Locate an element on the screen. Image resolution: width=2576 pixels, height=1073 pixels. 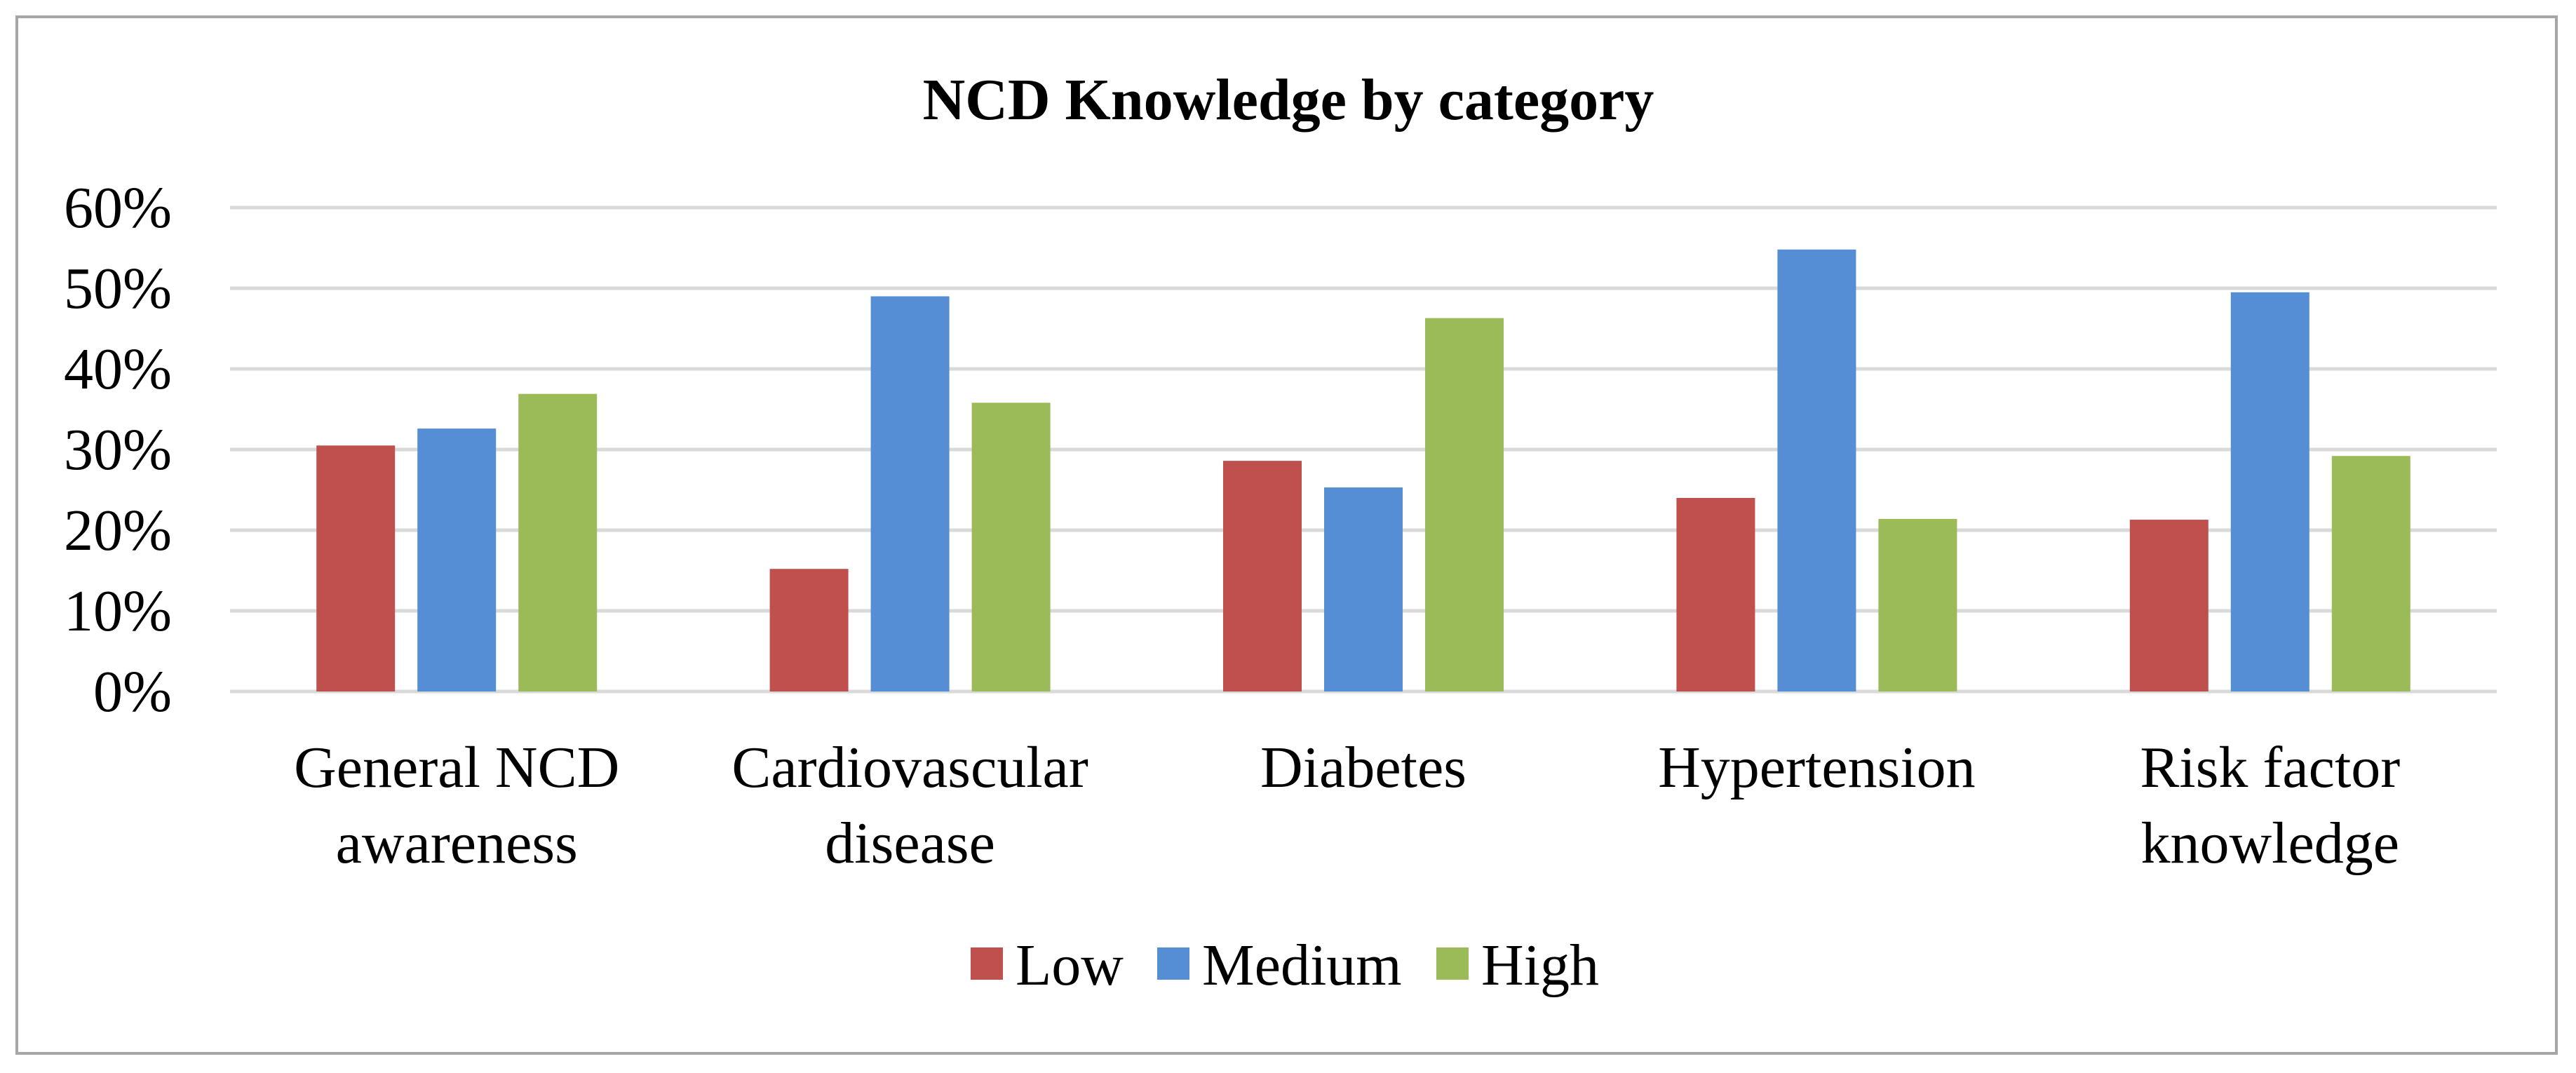
y-tick-label: 40% is located at coordinates (118, 369).